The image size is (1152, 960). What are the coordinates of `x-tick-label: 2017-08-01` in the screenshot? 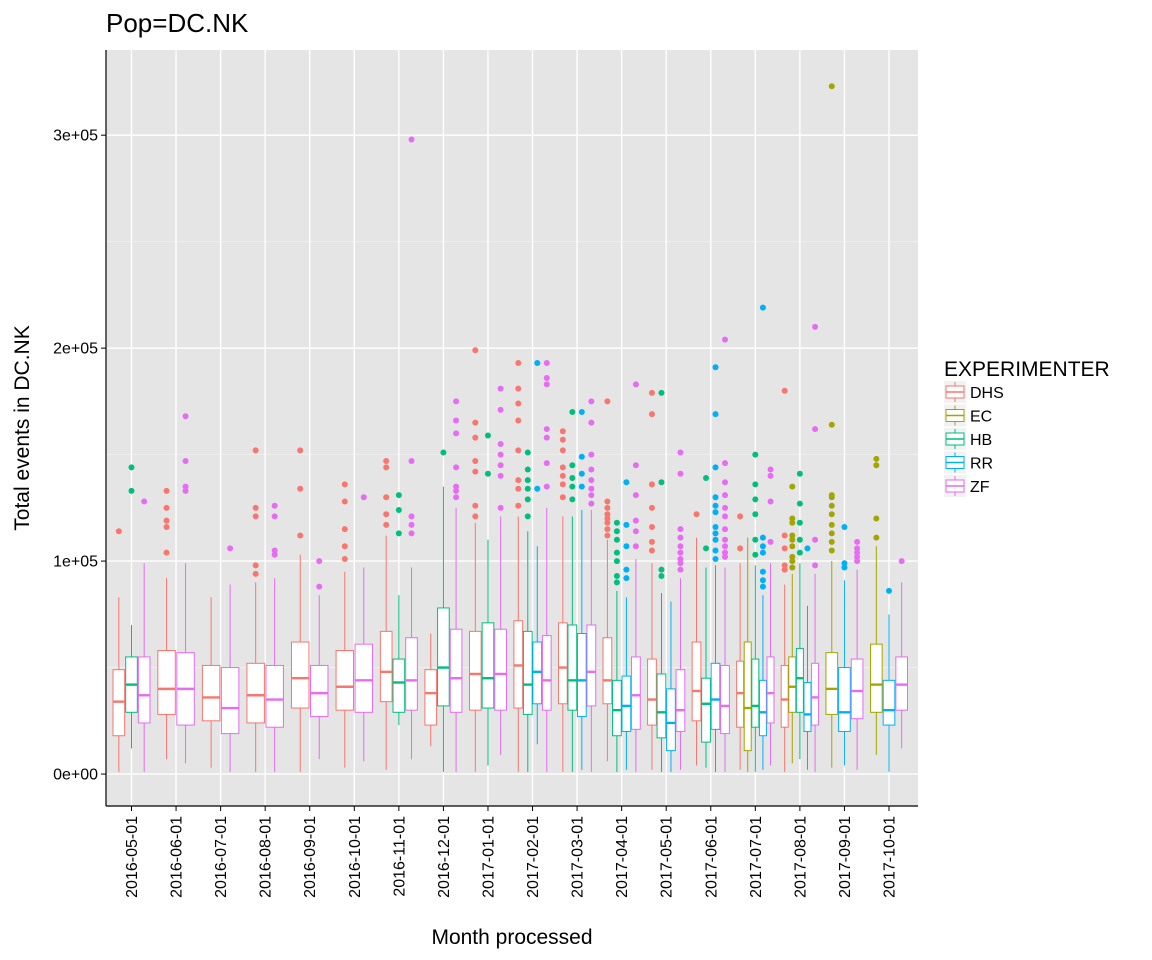 It's located at (800, 857).